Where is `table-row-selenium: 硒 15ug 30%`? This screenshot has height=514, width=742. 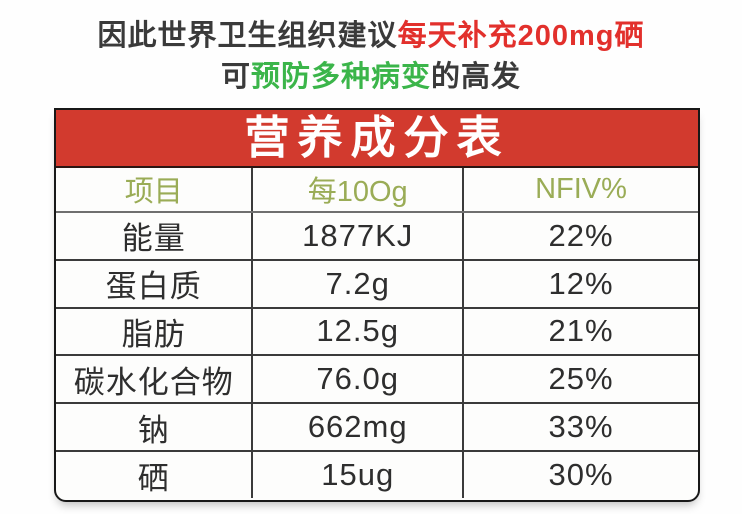
table-row-selenium: 硒 15ug 30% is located at coordinates (377, 474).